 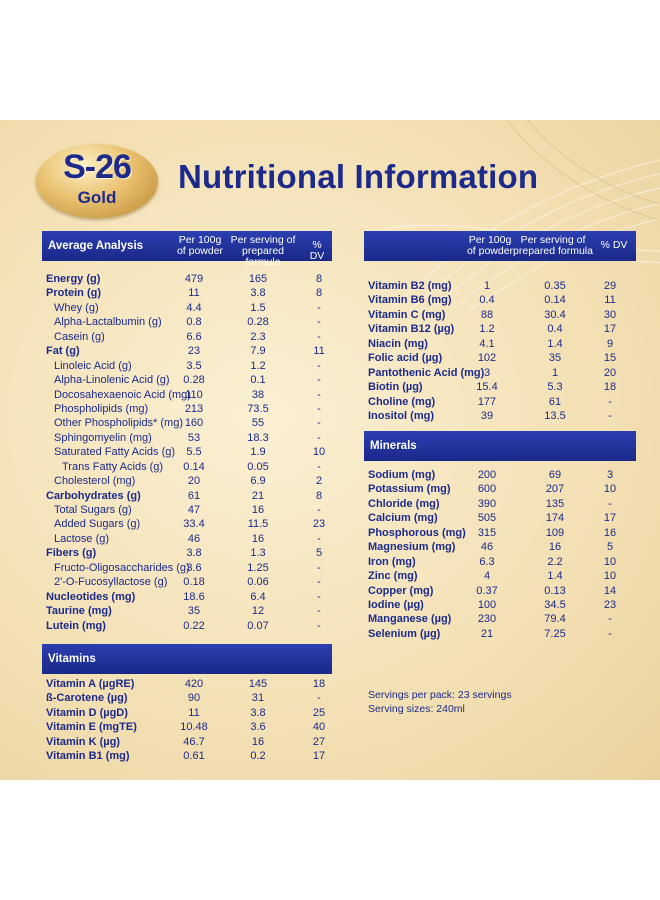 What do you see at coordinates (555, 532) in the screenshot?
I see `serving-value: 109` at bounding box center [555, 532].